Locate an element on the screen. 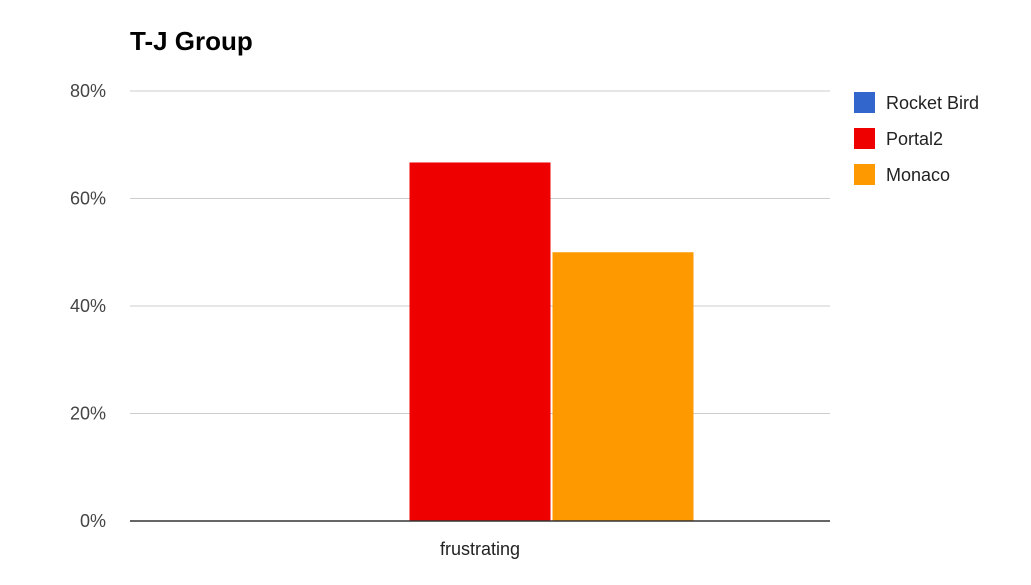 This screenshot has height=585, width=1031. y-tick-label: 20% is located at coordinates (88, 414).